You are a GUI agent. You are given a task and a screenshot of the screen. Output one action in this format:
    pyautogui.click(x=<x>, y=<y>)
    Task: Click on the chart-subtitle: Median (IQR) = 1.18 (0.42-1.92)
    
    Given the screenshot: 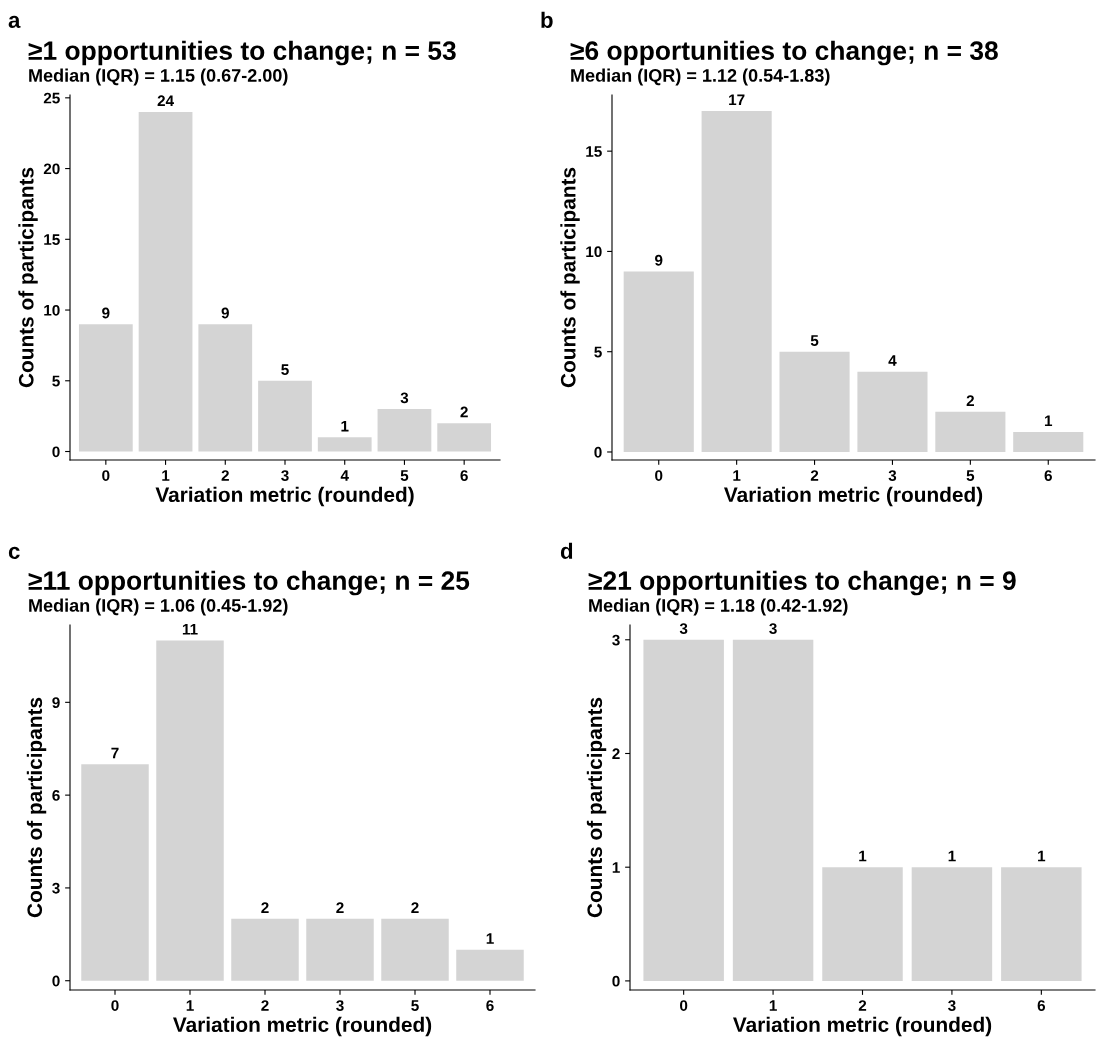 What is the action you would take?
    pyautogui.click(x=718, y=607)
    